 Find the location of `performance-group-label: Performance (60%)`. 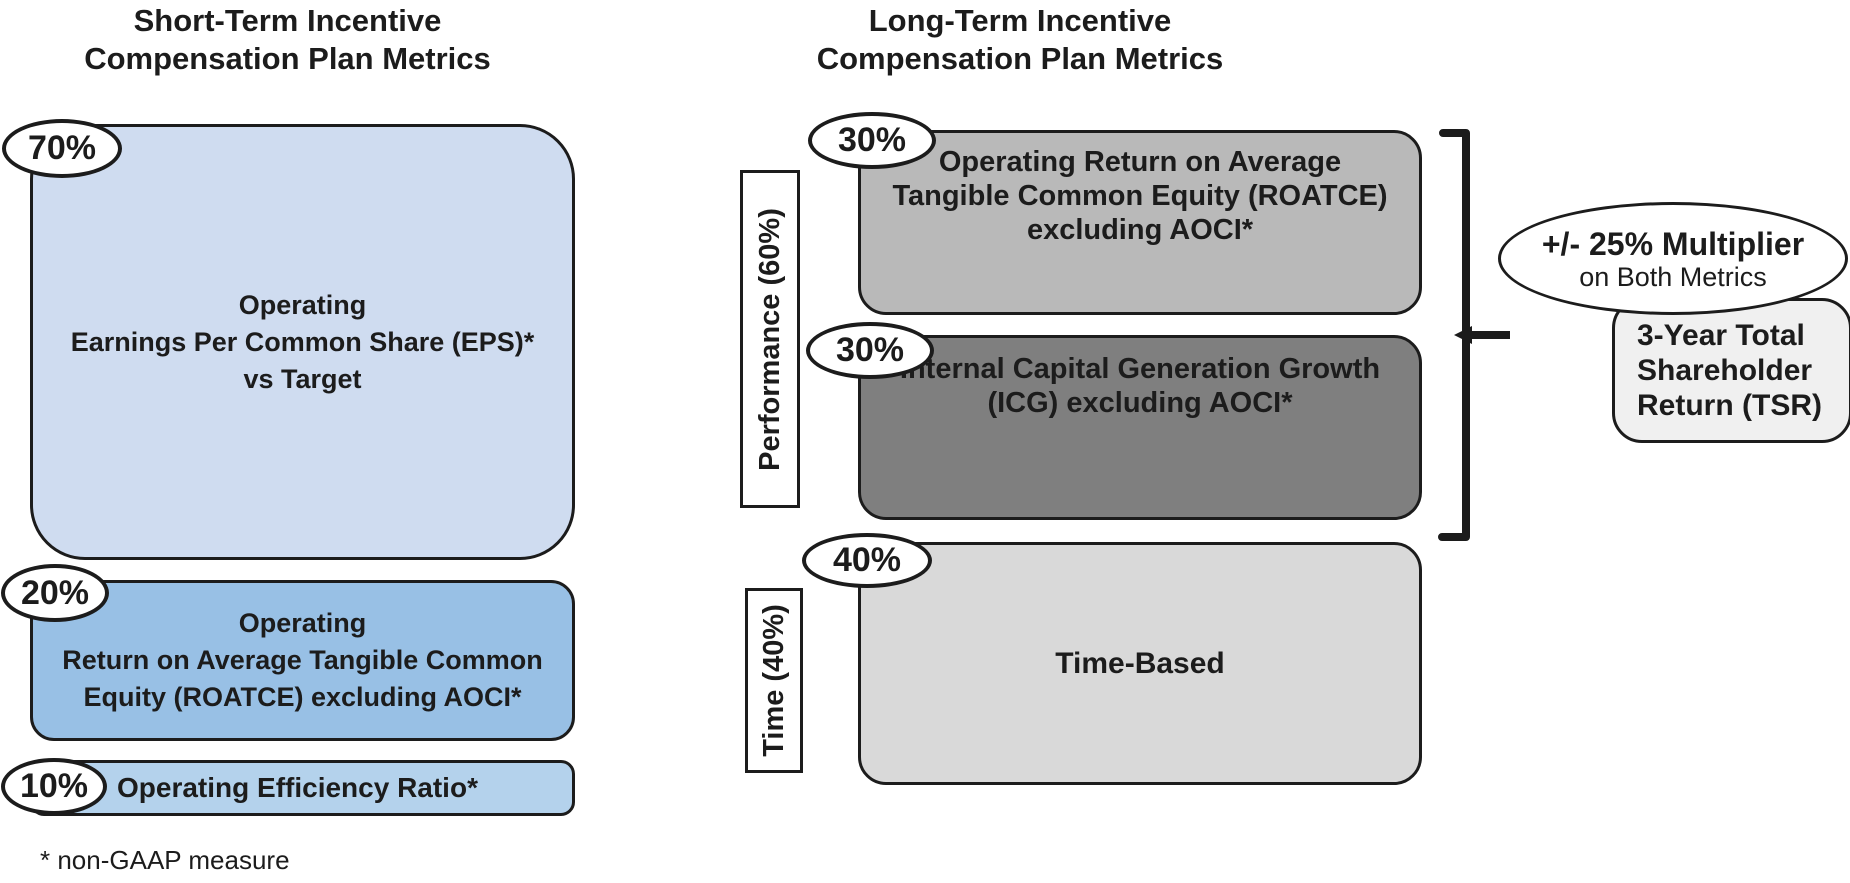

performance-group-label: Performance (60%) is located at coordinates (770, 339).